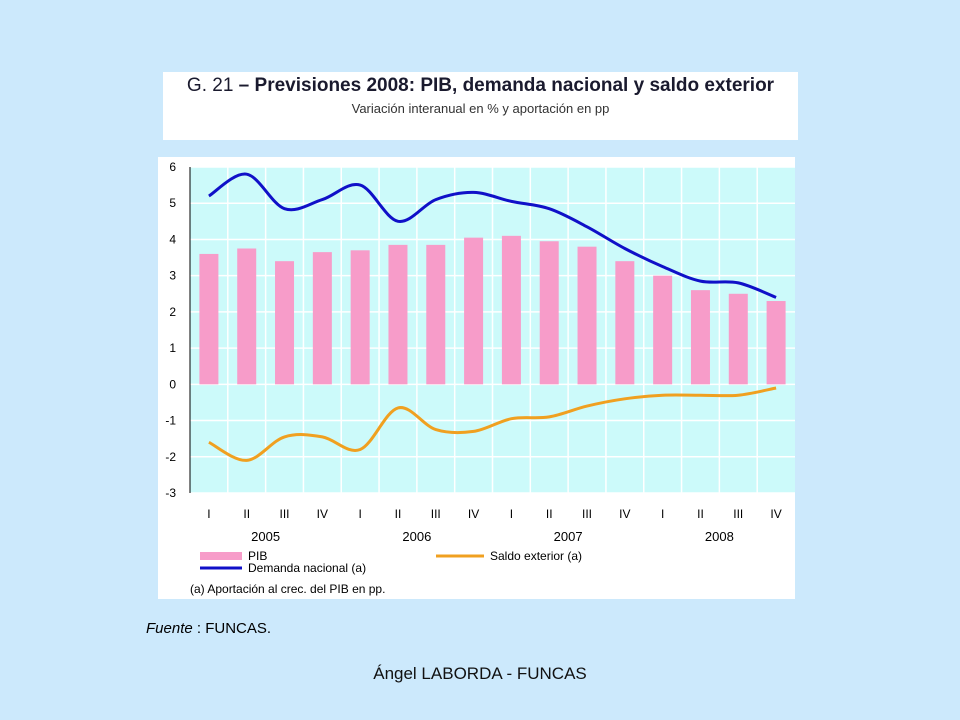 This screenshot has width=960, height=720. Describe the element at coordinates (492, 235) in the screenshot. I see `line-demanda-nacional` at that location.